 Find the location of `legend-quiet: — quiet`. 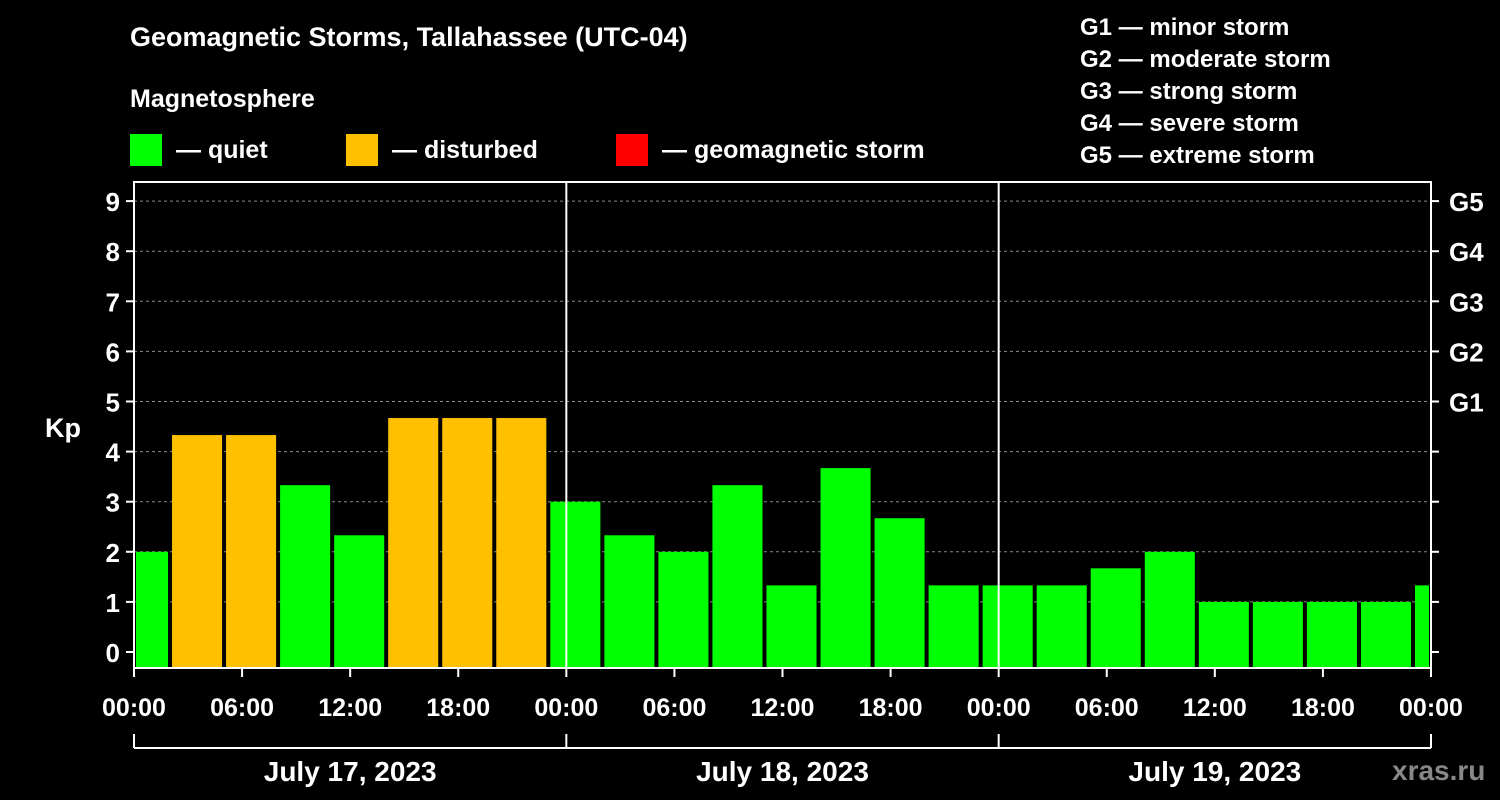

legend-quiet: — quiet is located at coordinates (199, 150).